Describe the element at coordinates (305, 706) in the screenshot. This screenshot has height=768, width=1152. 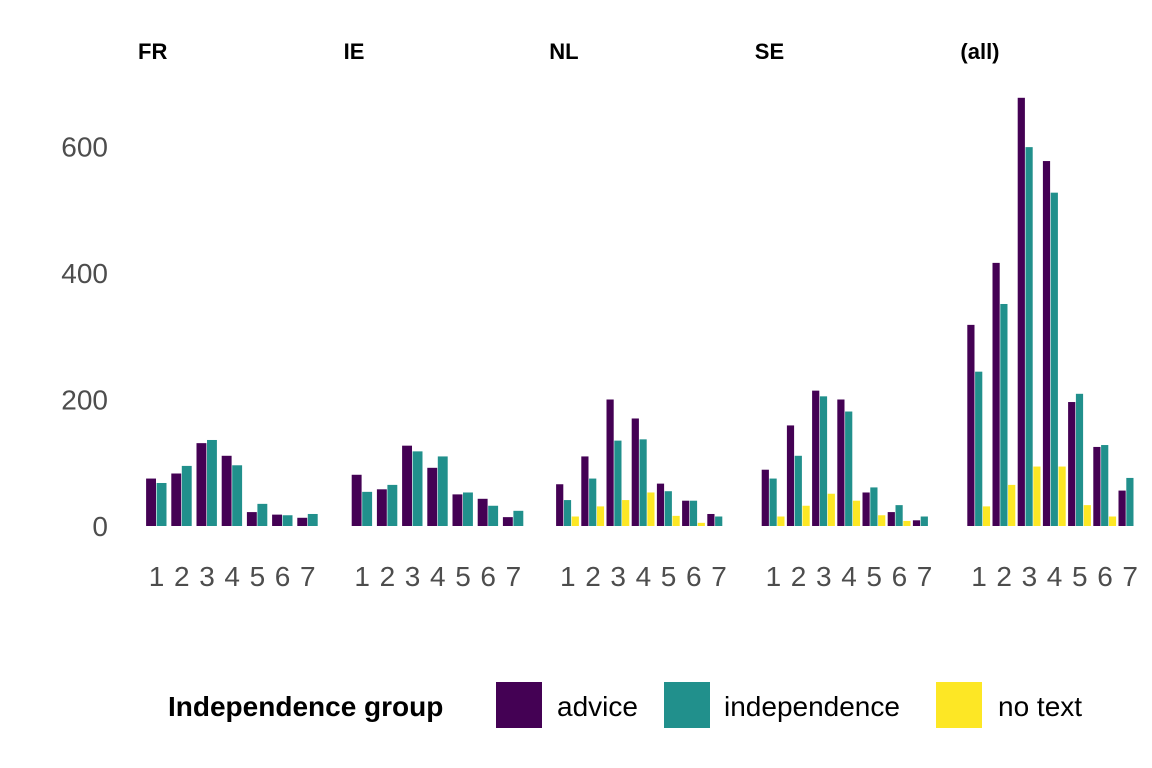
I see `legend-title: Independence group` at that location.